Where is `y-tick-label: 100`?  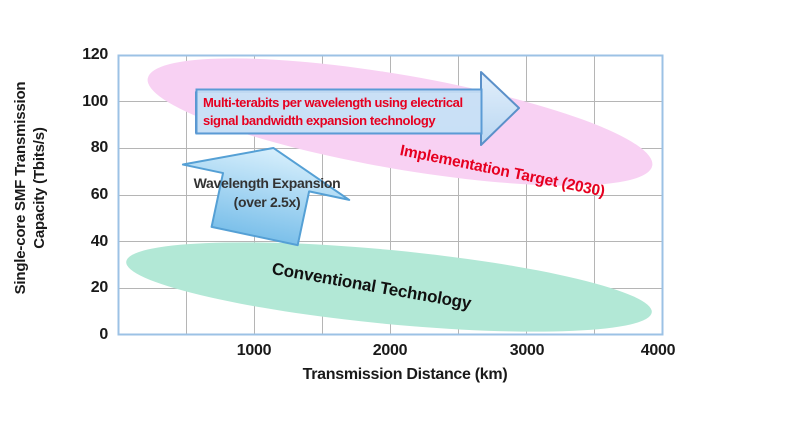
y-tick-label: 100 is located at coordinates (95, 101).